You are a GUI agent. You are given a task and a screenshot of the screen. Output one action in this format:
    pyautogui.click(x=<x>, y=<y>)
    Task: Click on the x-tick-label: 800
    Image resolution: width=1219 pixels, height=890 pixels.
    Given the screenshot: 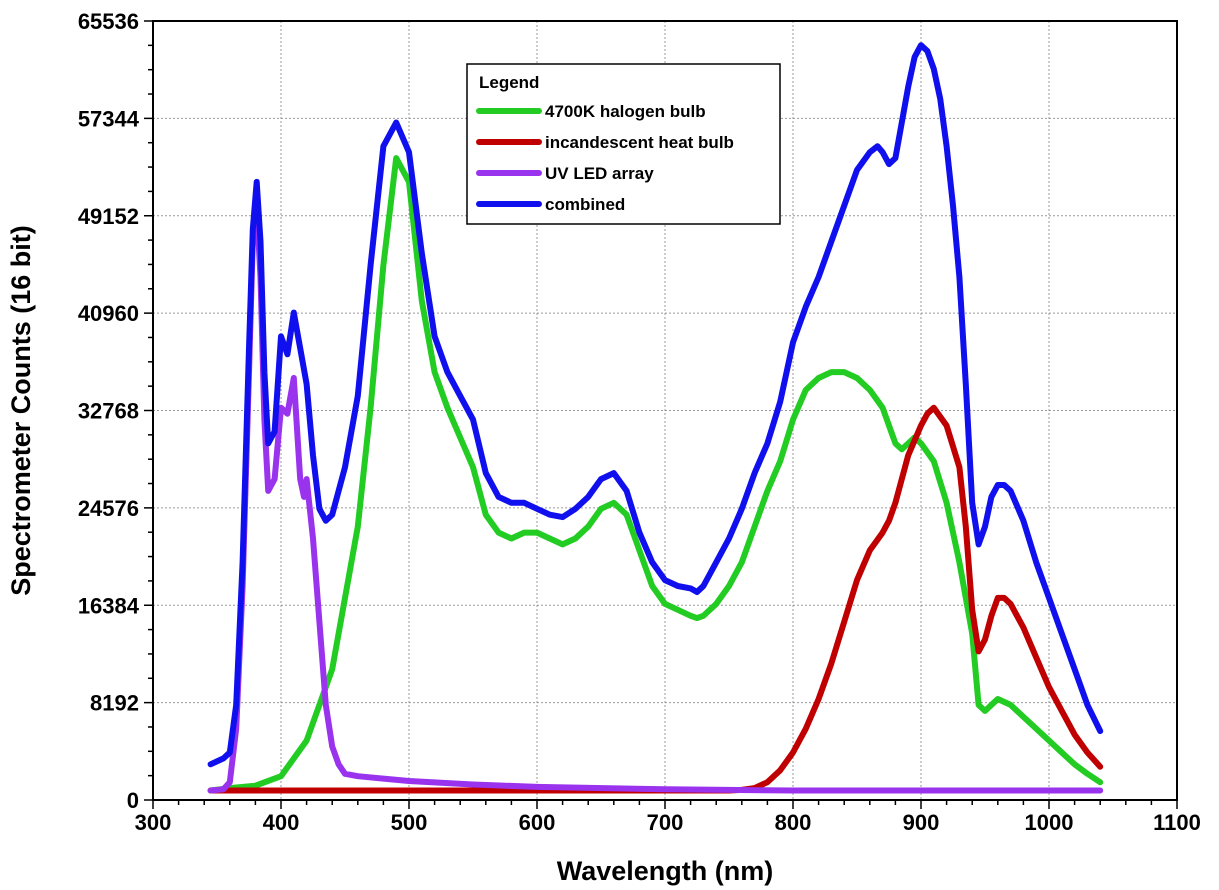 What is the action you would take?
    pyautogui.click(x=793, y=822)
    